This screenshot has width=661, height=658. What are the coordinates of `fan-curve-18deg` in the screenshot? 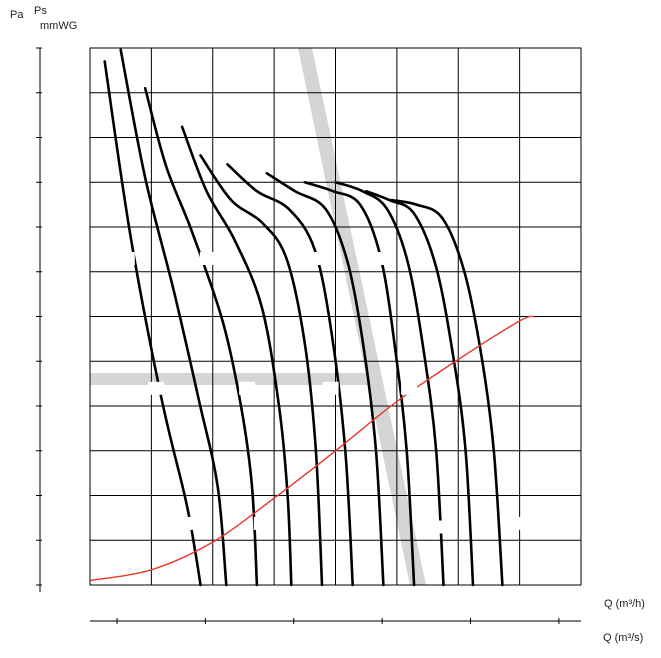 It's located at (236, 356).